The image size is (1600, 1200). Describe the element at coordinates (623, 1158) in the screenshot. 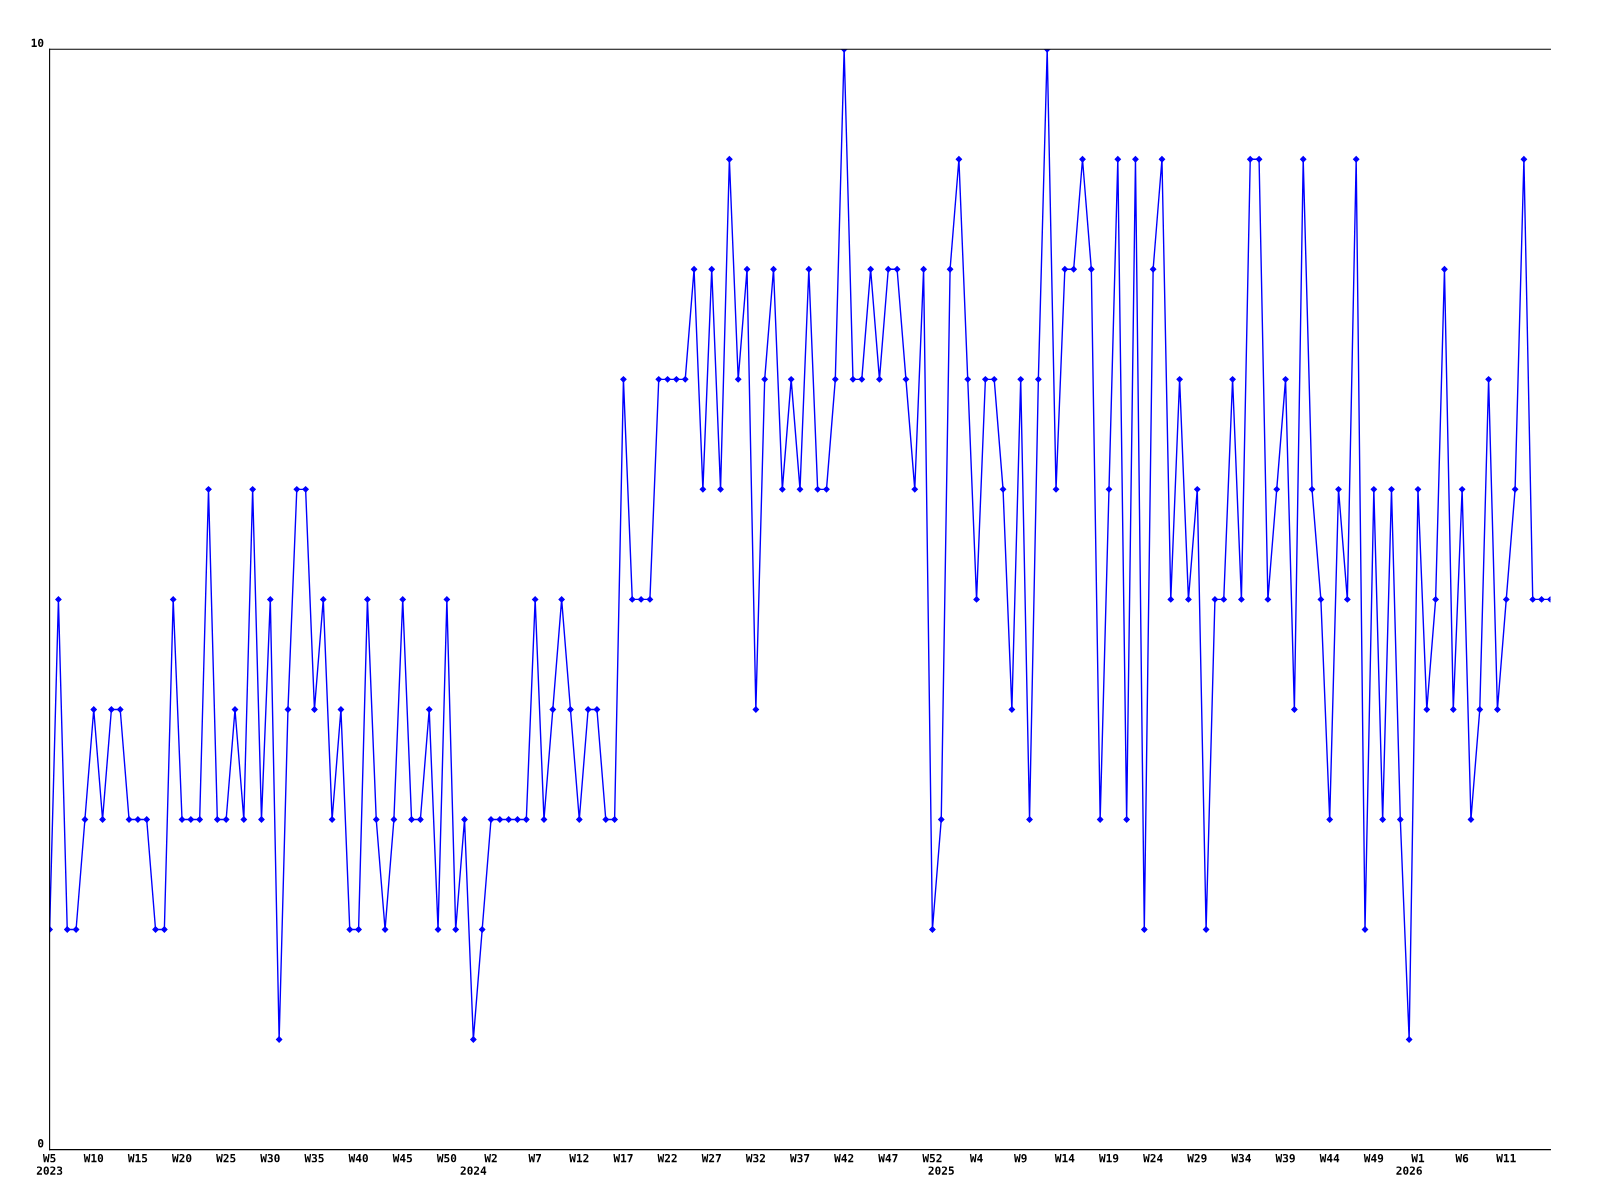

I see `x-tick-label: W17` at that location.